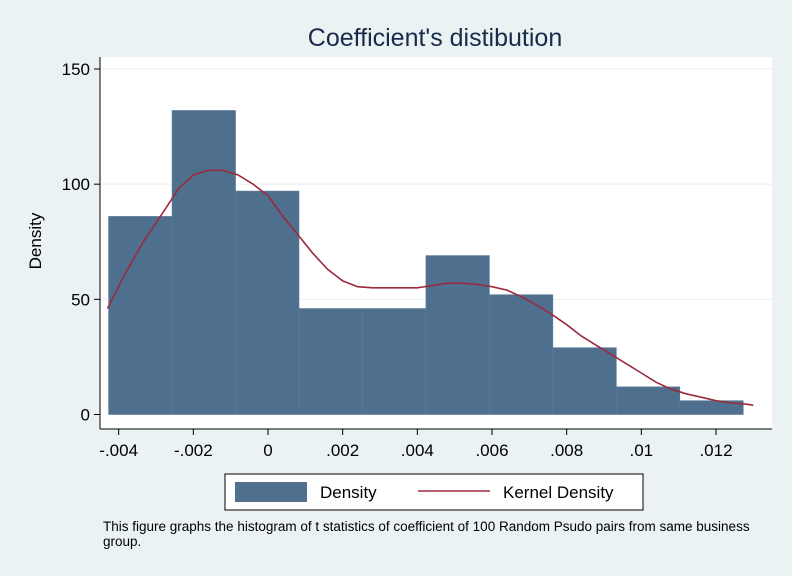 The height and width of the screenshot is (576, 792). Describe the element at coordinates (76, 184) in the screenshot. I see `y-tick-label-2: 100` at that location.